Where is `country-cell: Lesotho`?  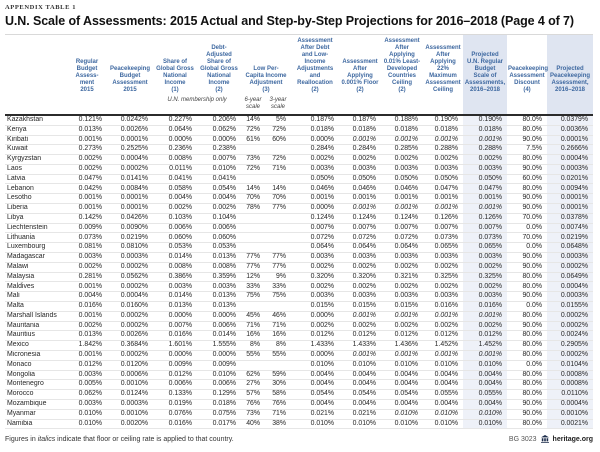 country-cell: Lesotho is located at coordinates (36, 199).